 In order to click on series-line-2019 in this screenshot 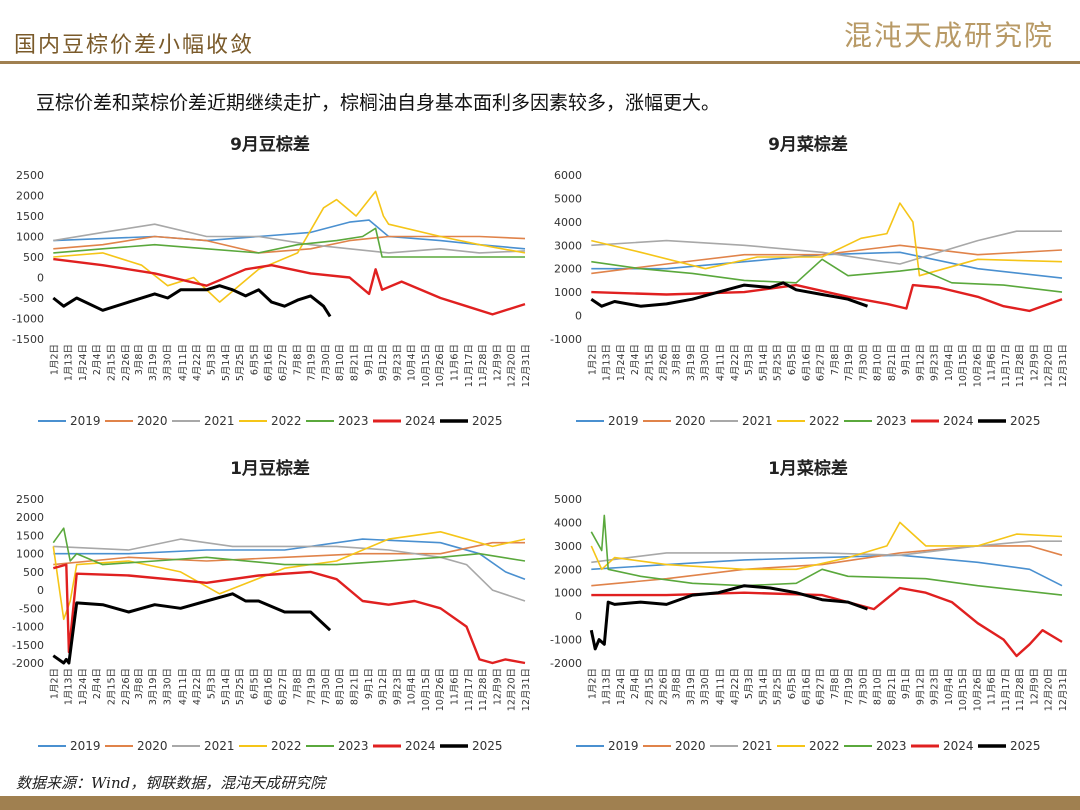, I will do `click(289, 559)`.